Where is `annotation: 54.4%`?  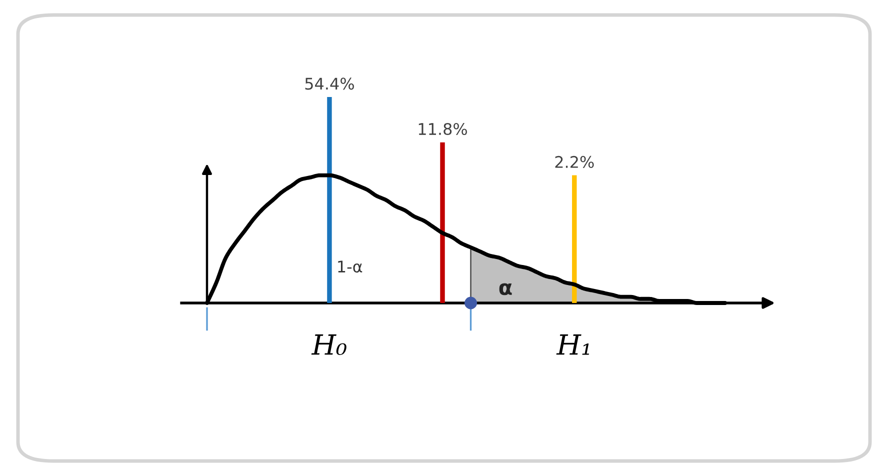
annotation: 54.4% is located at coordinates (329, 84).